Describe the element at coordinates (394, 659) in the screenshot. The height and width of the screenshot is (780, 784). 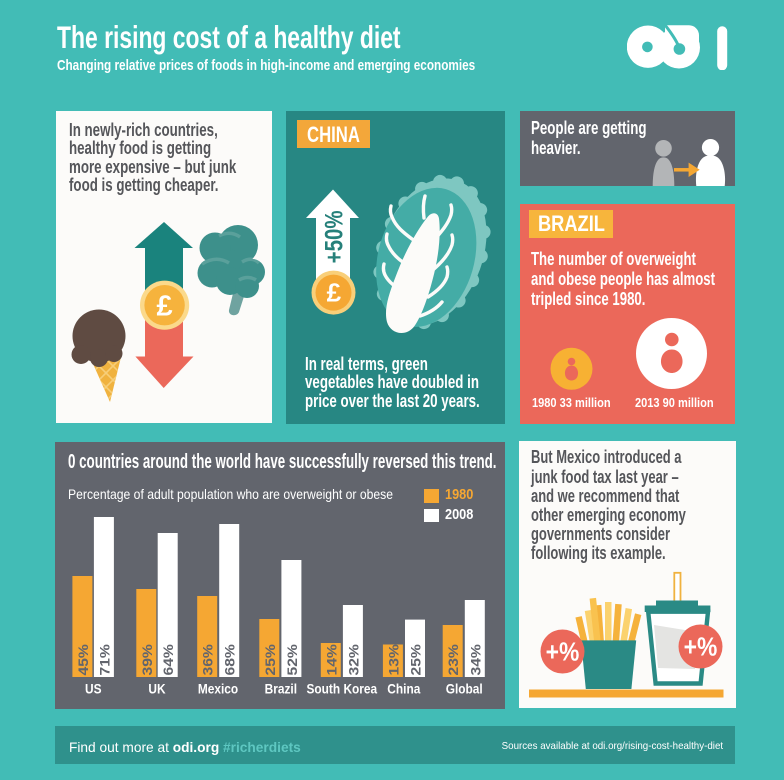
I see `svg-text: 13%` at that location.